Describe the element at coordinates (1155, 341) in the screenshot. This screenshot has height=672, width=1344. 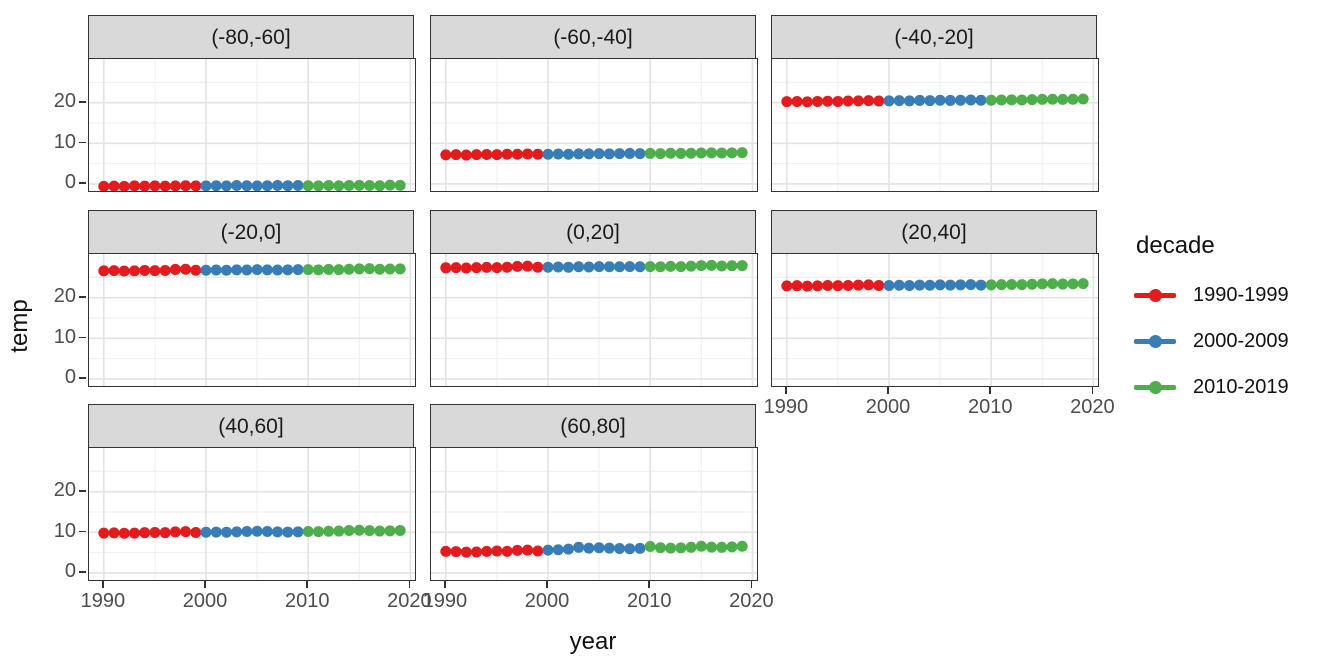
I see `legend-key` at that location.